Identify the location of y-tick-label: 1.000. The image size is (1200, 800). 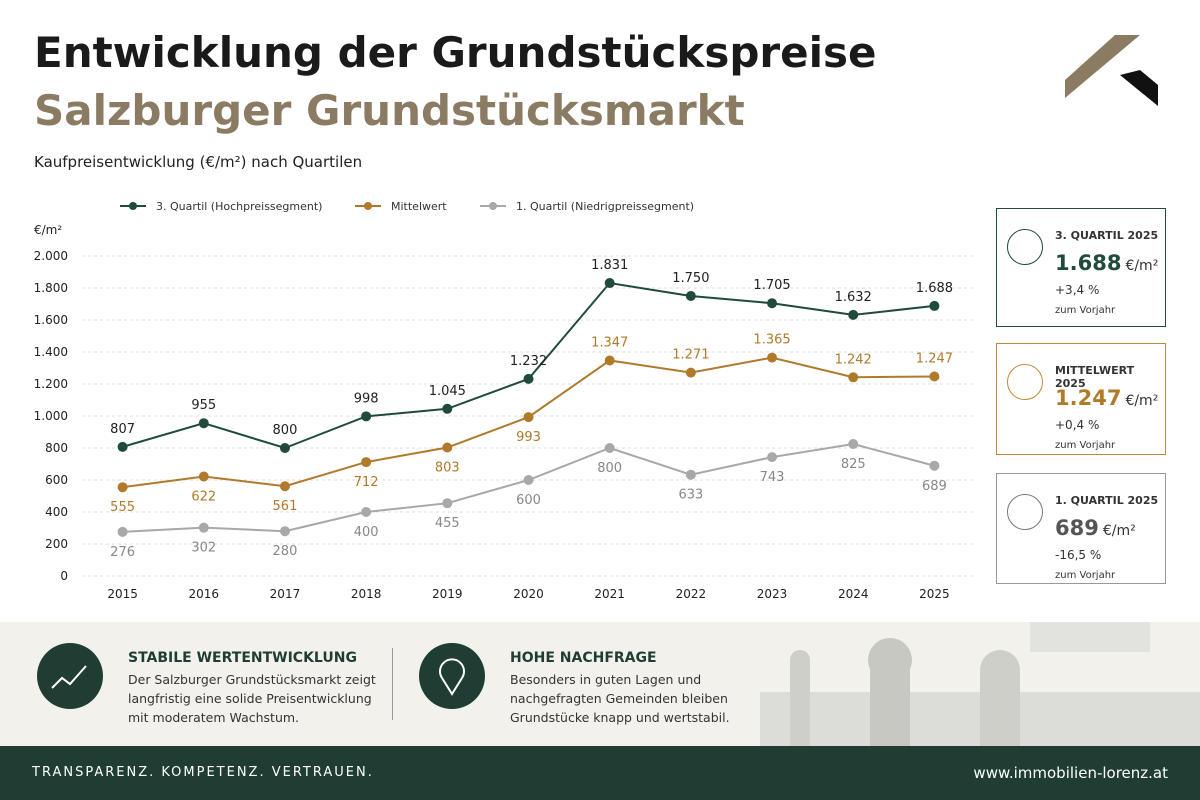
(51, 416).